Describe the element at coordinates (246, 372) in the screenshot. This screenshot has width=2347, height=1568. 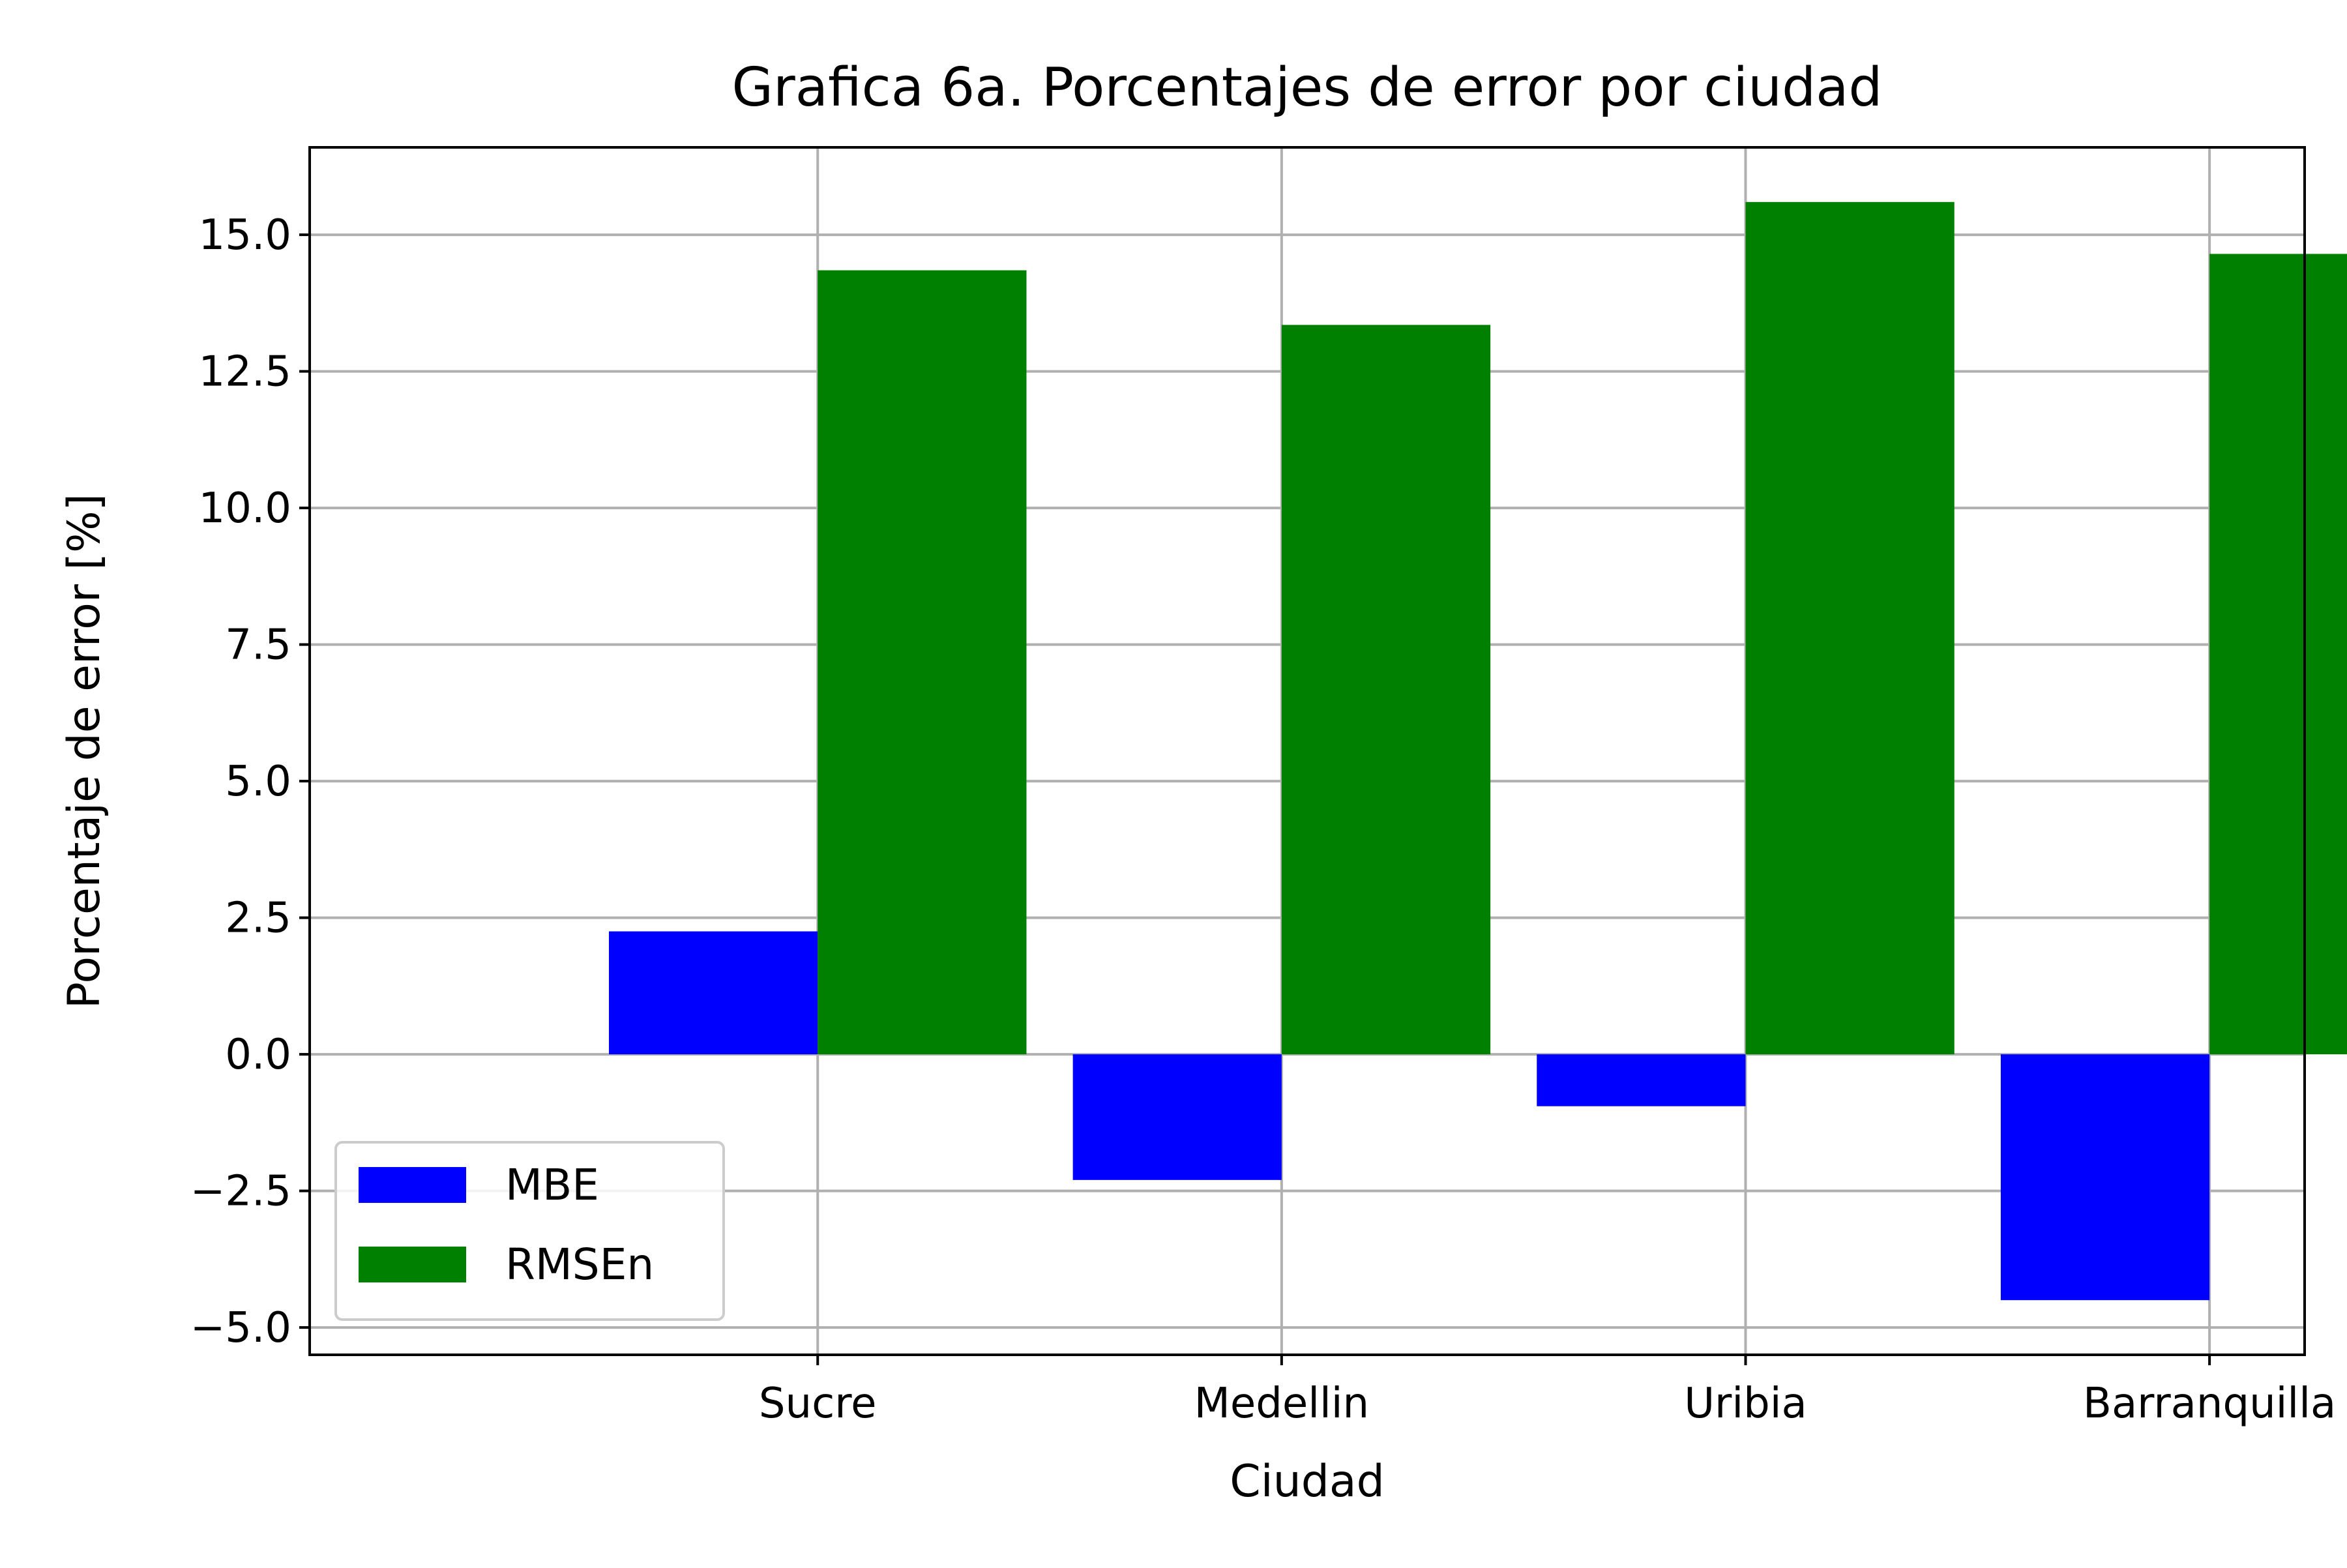
I see `y-tick-label: 12.5` at that location.